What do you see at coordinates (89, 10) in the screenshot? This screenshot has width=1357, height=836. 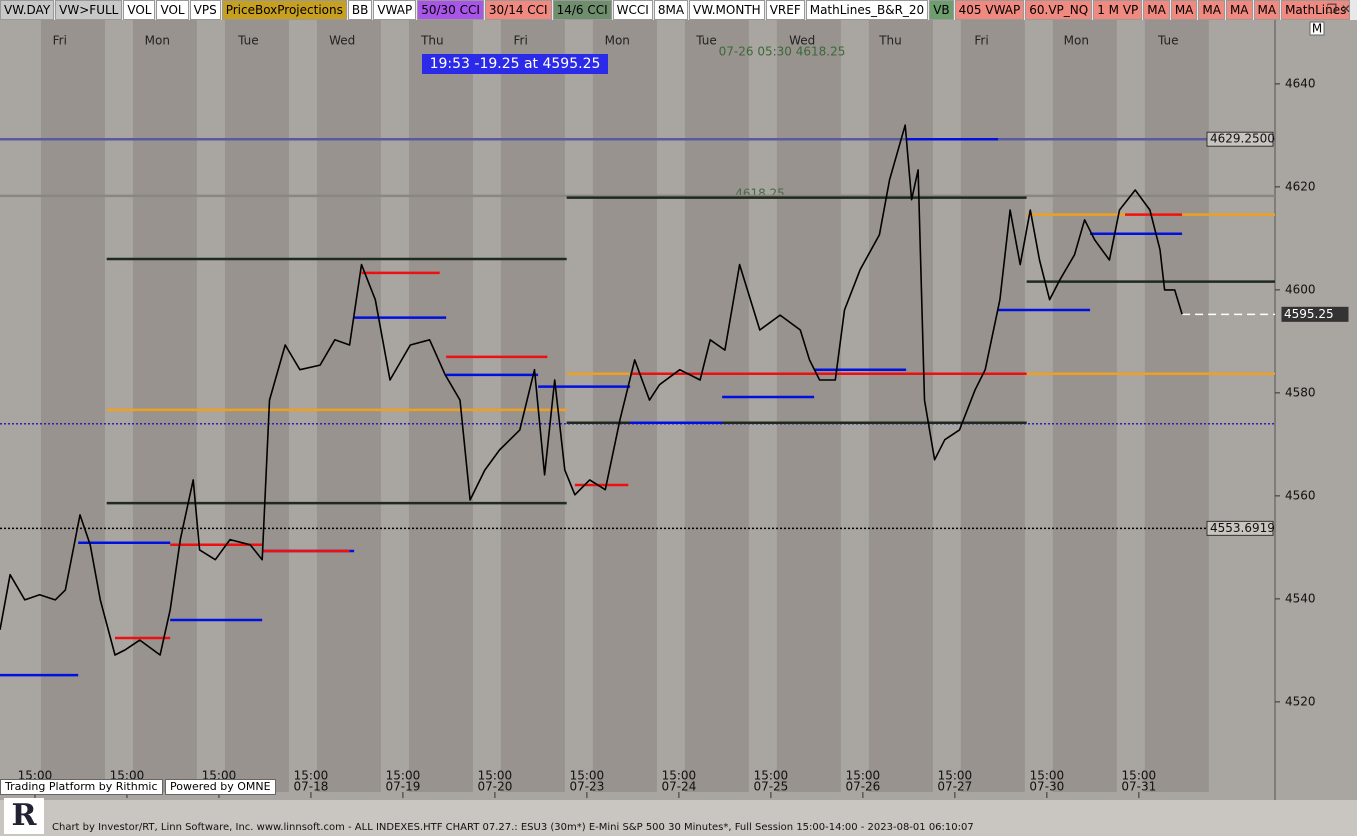 I see `toolbar-button: VW>FULL` at bounding box center [89, 10].